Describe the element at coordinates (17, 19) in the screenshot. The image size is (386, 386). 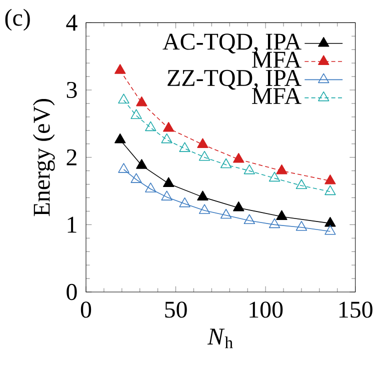
I see `text: (c)` at that location.